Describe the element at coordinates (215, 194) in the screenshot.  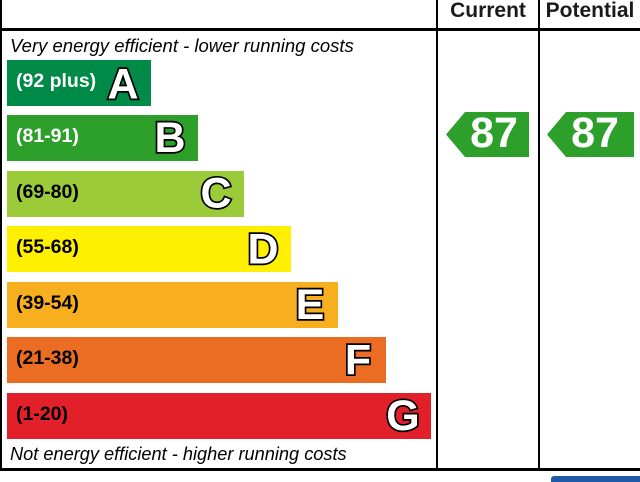
I see `svg-text: C` at that location.